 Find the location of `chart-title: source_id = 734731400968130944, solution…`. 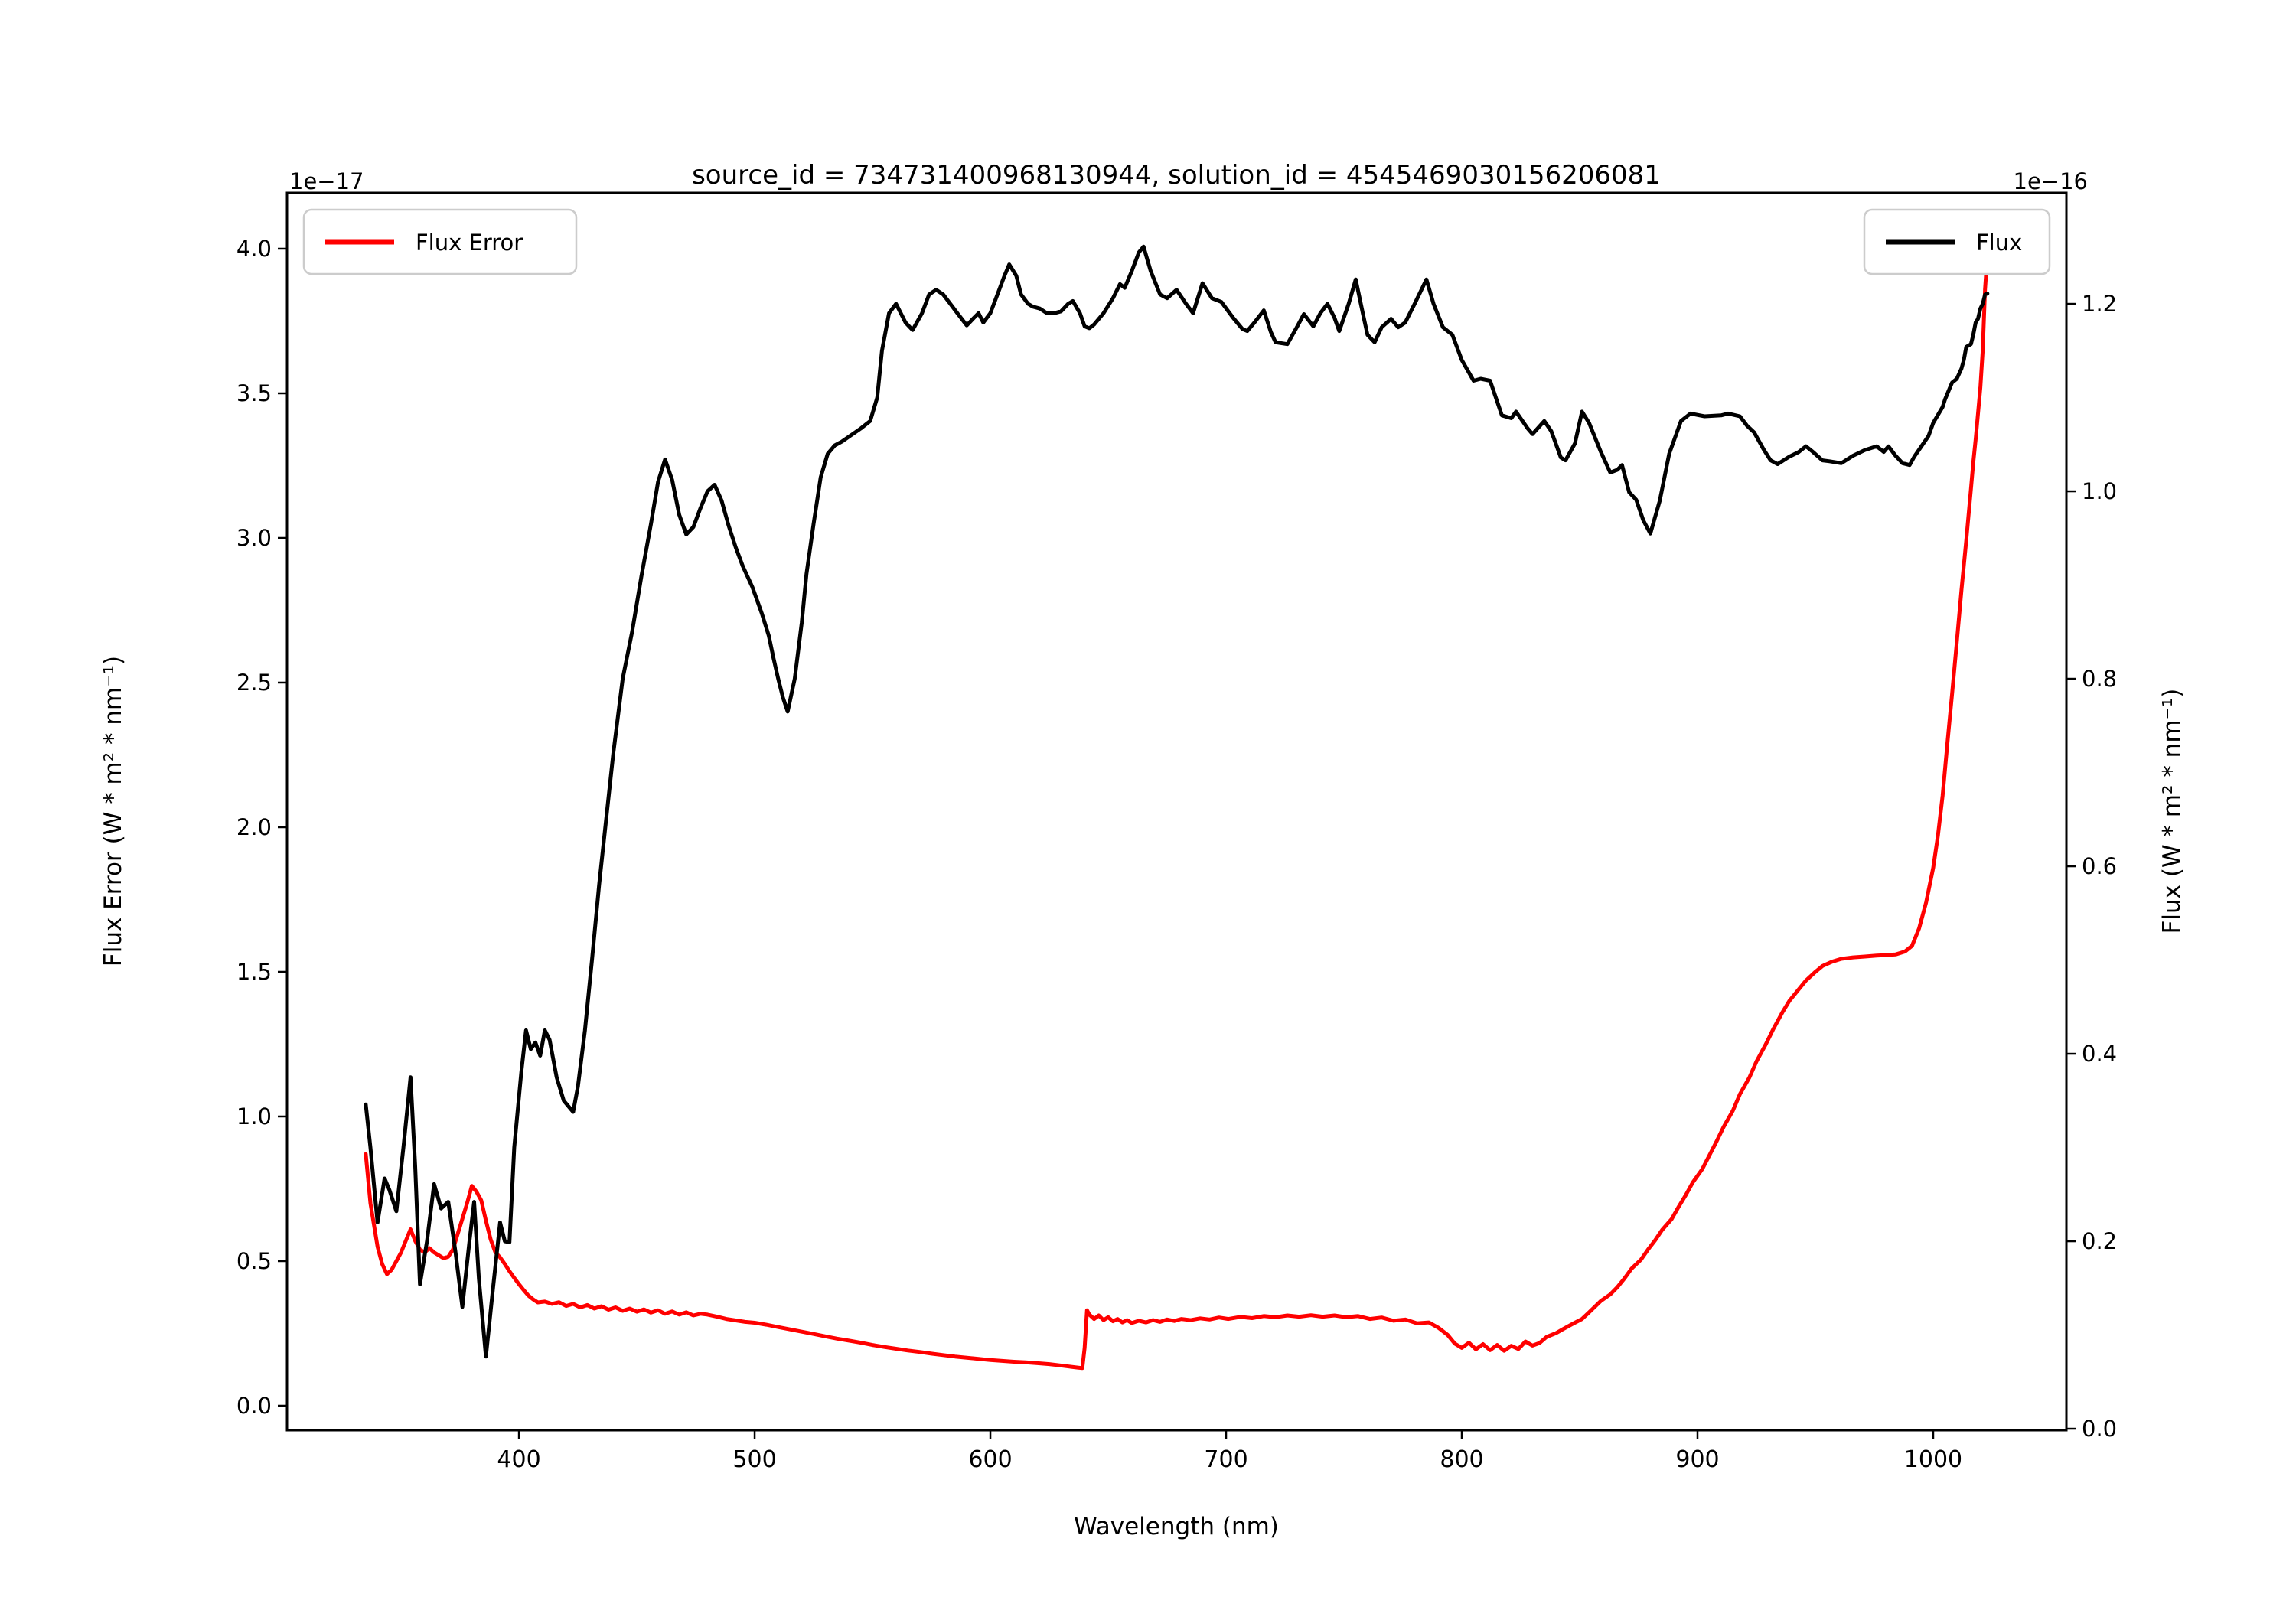

chart-title: source_id = 734731400968130944, solution… is located at coordinates (1176, 175).